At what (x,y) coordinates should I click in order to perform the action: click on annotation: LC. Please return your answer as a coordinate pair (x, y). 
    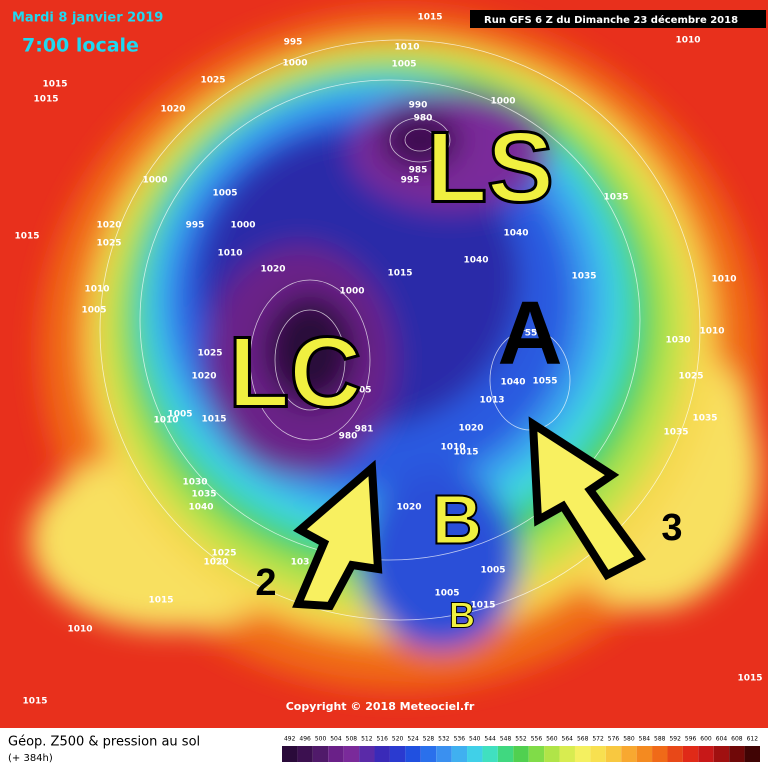
    Looking at the image, I should click on (294, 372).